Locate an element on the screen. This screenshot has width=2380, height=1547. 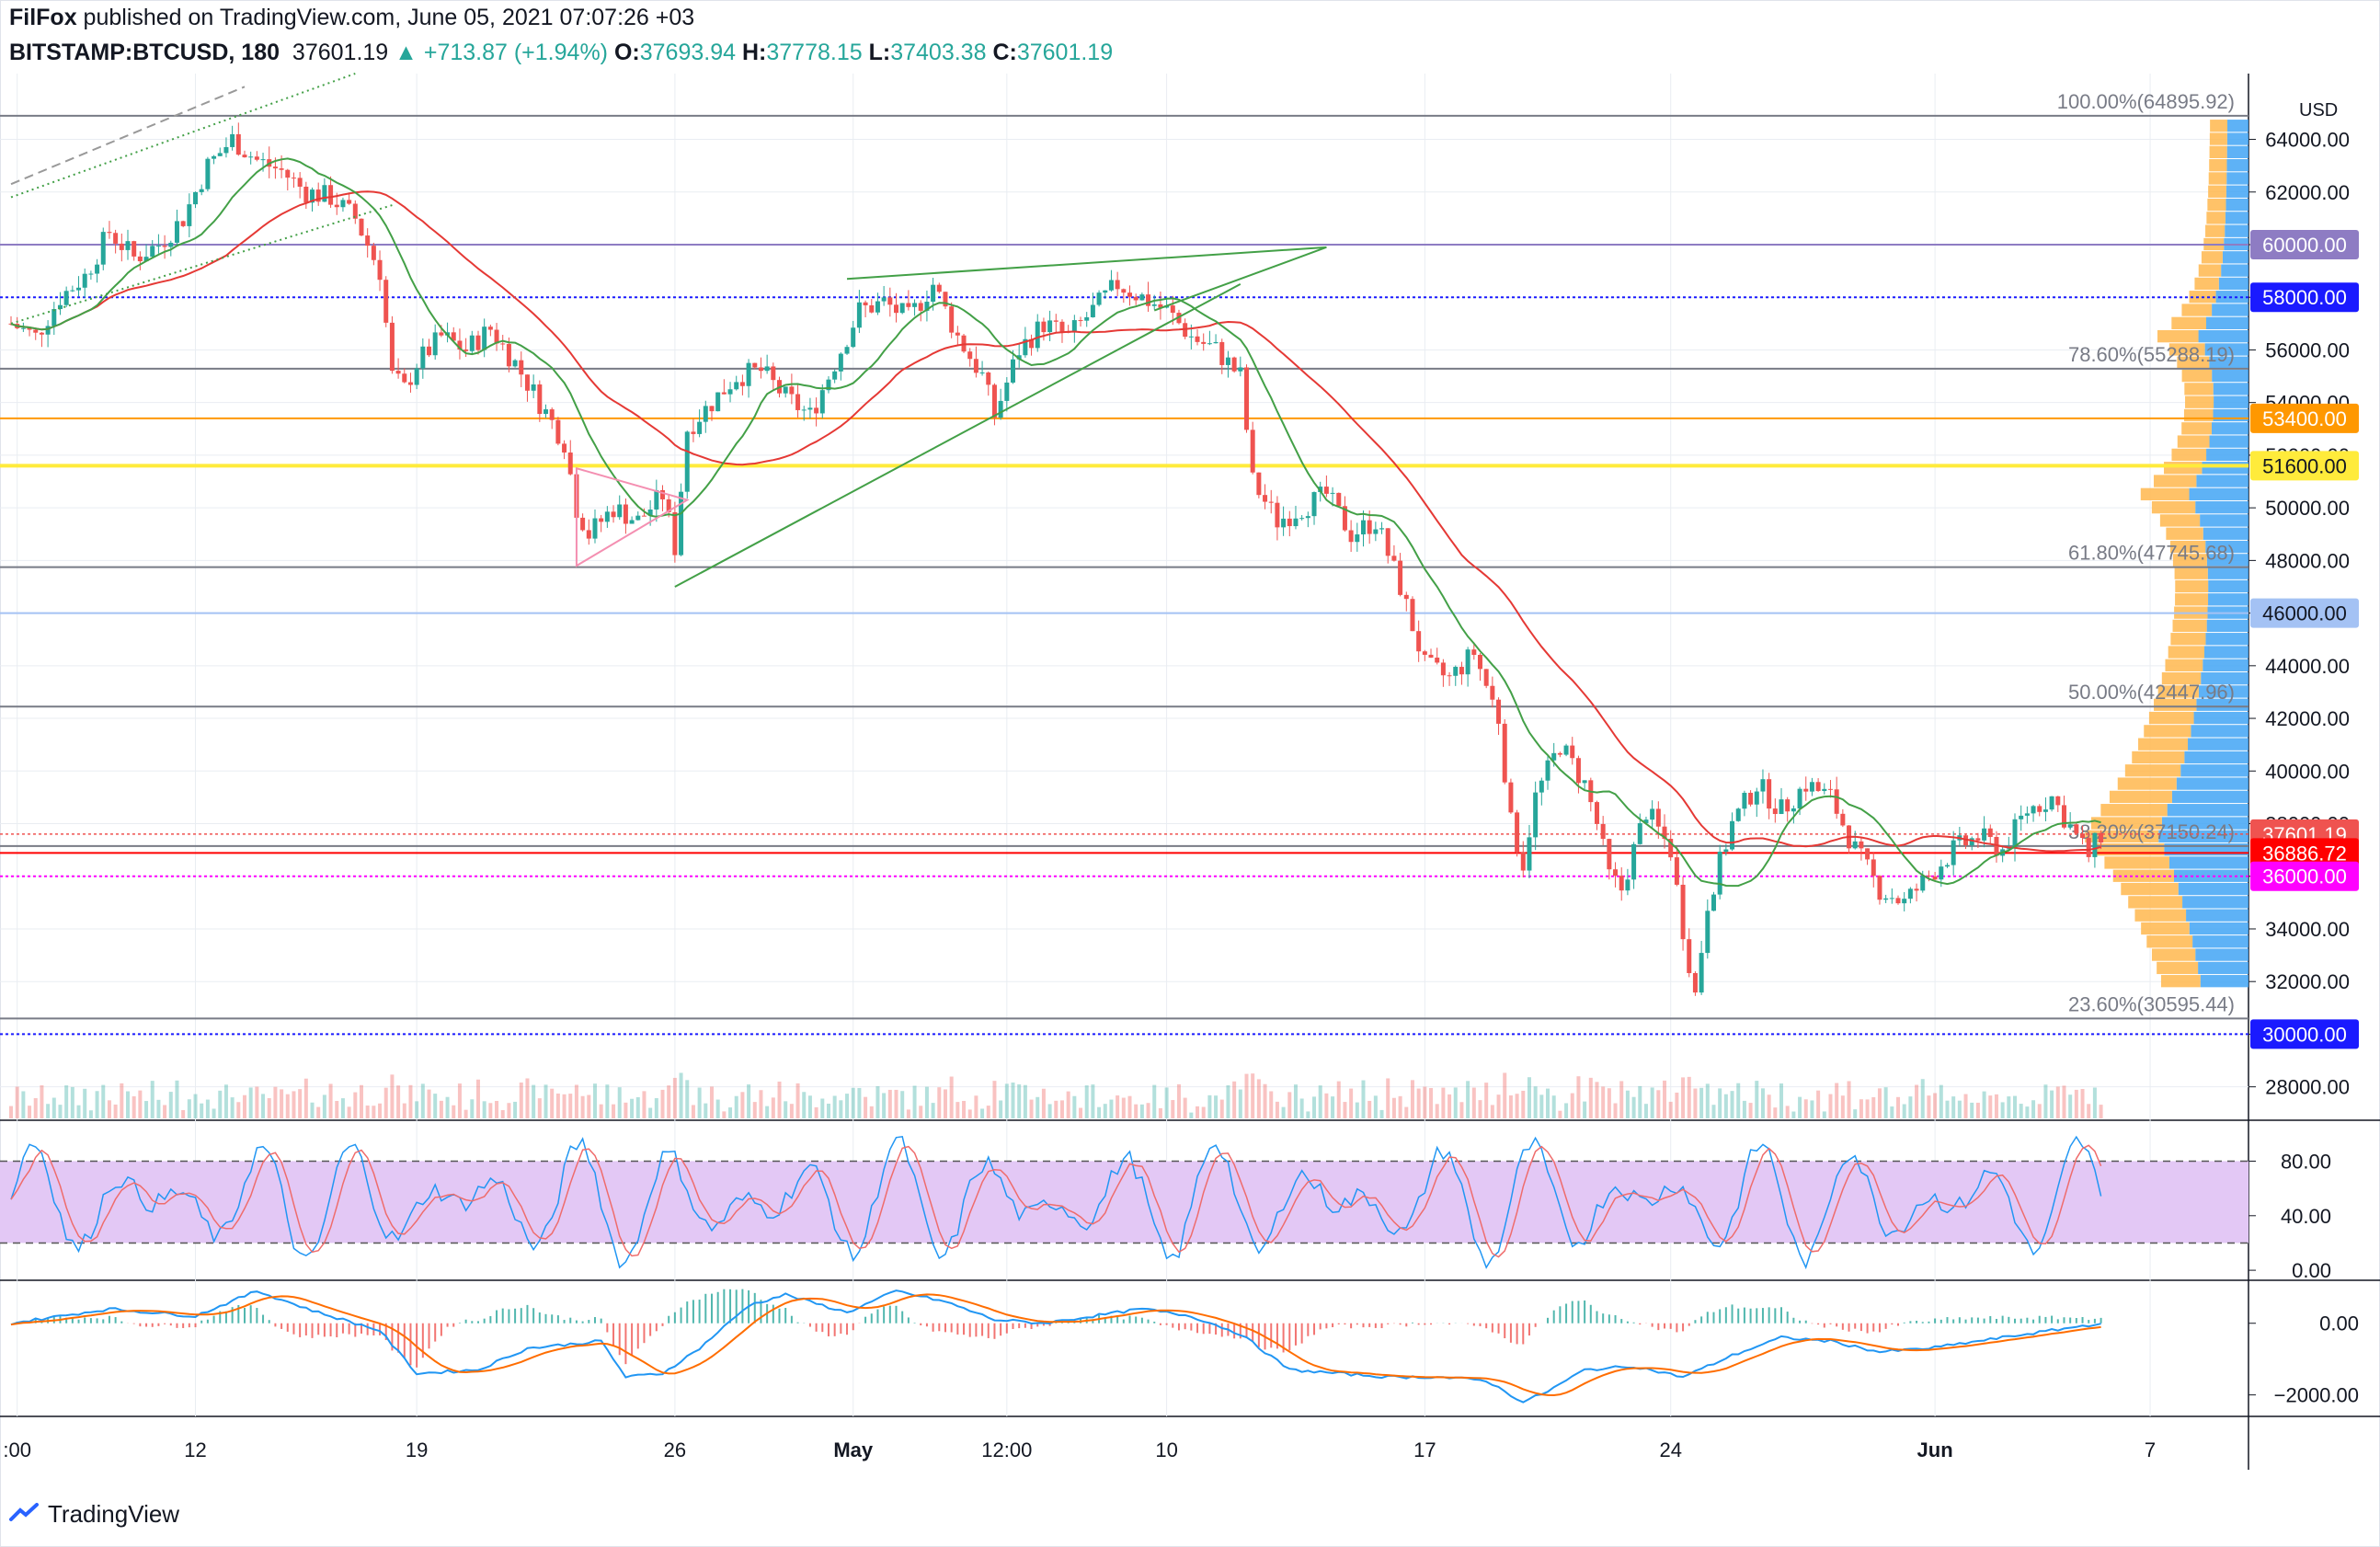
x-tick-label: 10 is located at coordinates (1166, 1449).